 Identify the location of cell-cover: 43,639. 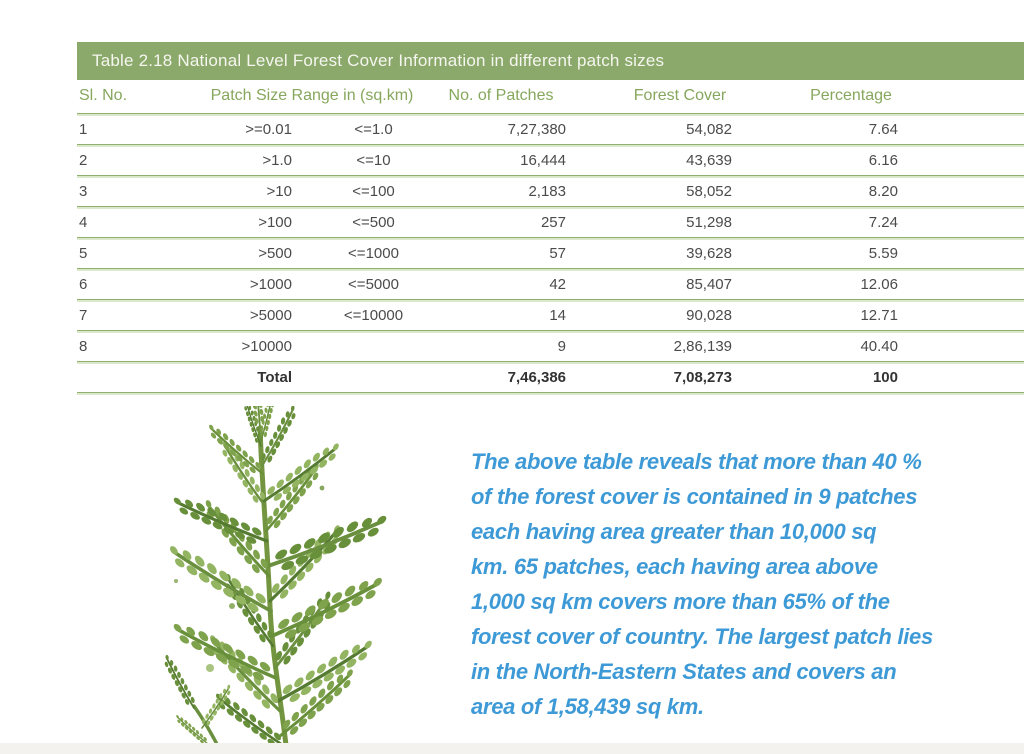
(709, 160).